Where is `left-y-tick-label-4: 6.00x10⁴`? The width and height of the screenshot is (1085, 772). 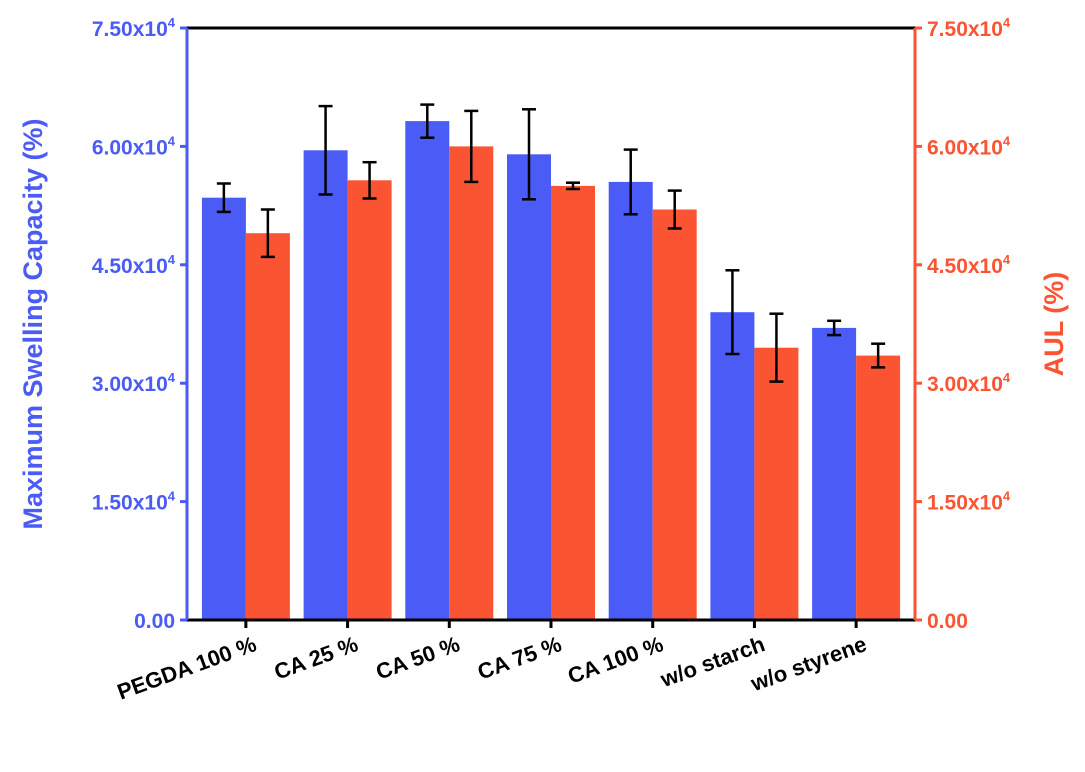
left-y-tick-label-4: 6.00x10⁴ is located at coordinates (134, 146).